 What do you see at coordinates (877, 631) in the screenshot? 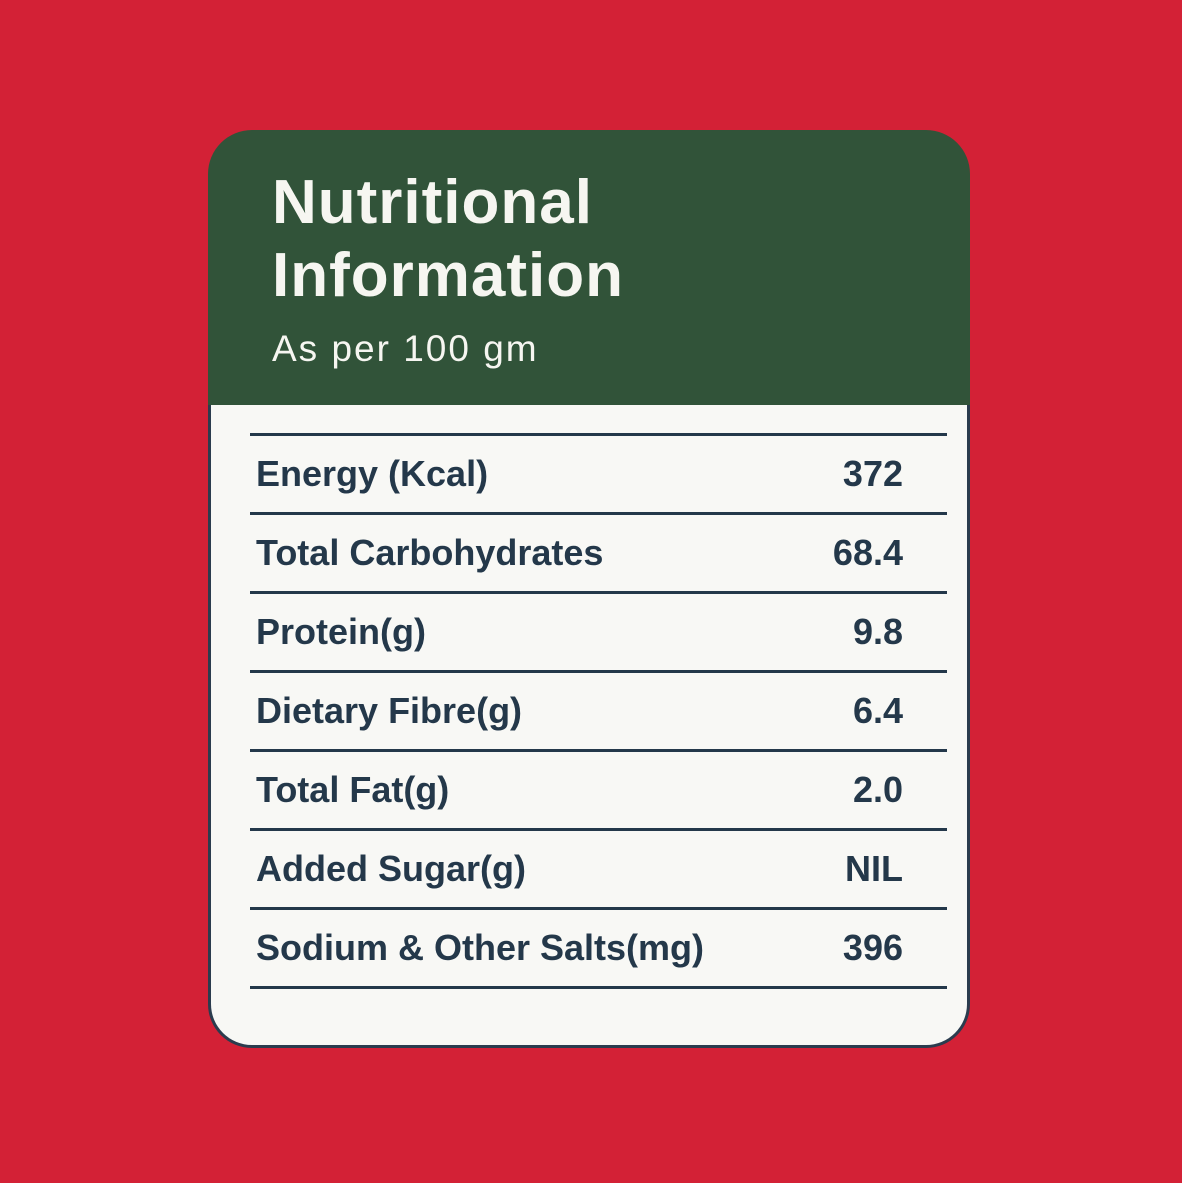
I see `row-value: 9.8` at bounding box center [877, 631].